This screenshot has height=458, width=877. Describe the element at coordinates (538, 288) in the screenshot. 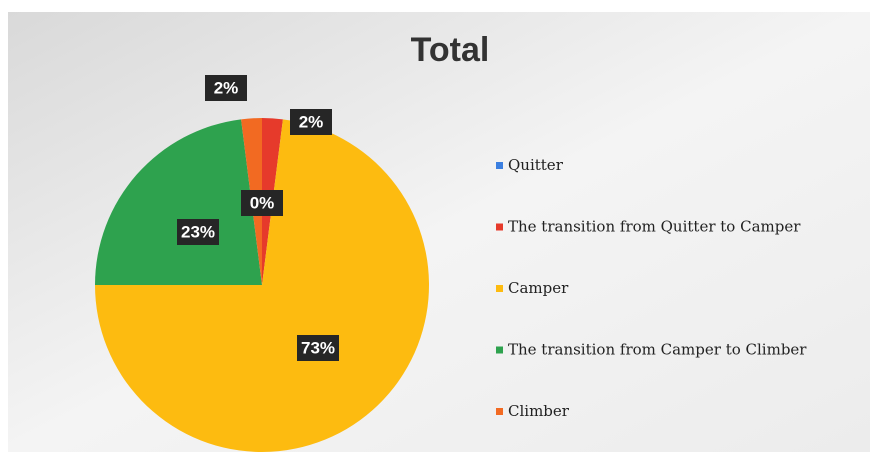

I see `legend-label: Camper` at that location.